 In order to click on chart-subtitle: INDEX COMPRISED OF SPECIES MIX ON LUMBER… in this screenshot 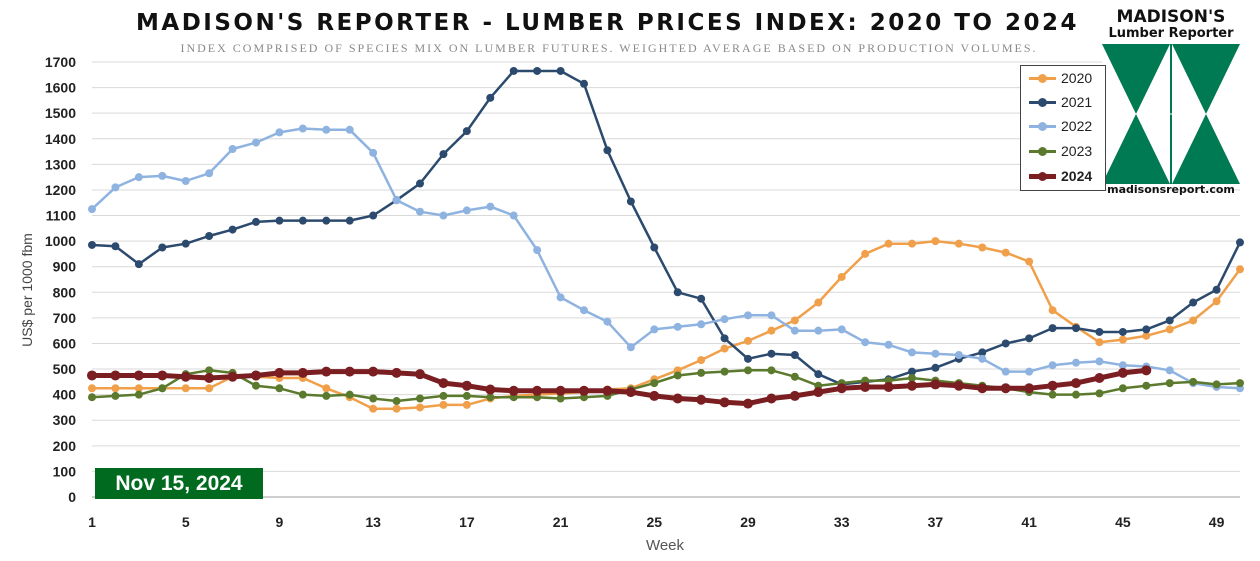, I will do `click(609, 48)`.